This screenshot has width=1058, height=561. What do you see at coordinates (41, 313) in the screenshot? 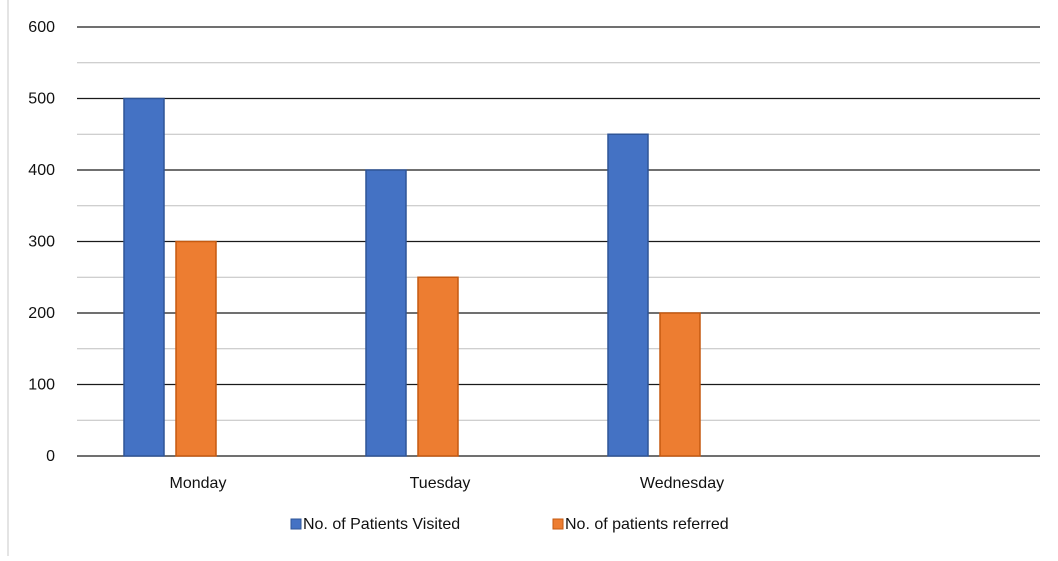
I see `y-tick-label: 200` at bounding box center [41, 313].